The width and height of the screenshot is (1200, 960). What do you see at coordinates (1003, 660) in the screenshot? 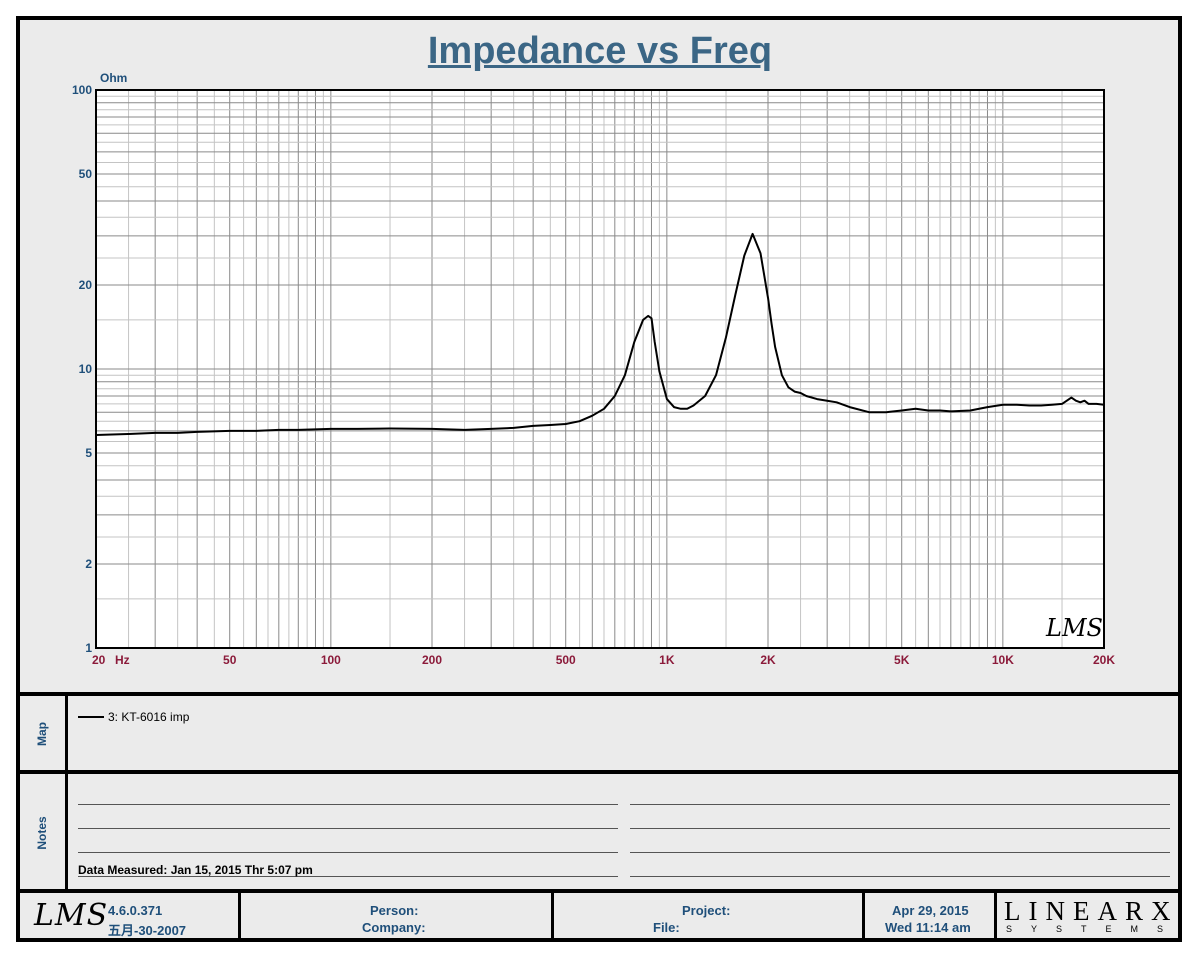
I see `x-tick-label: 10K` at bounding box center [1003, 660].